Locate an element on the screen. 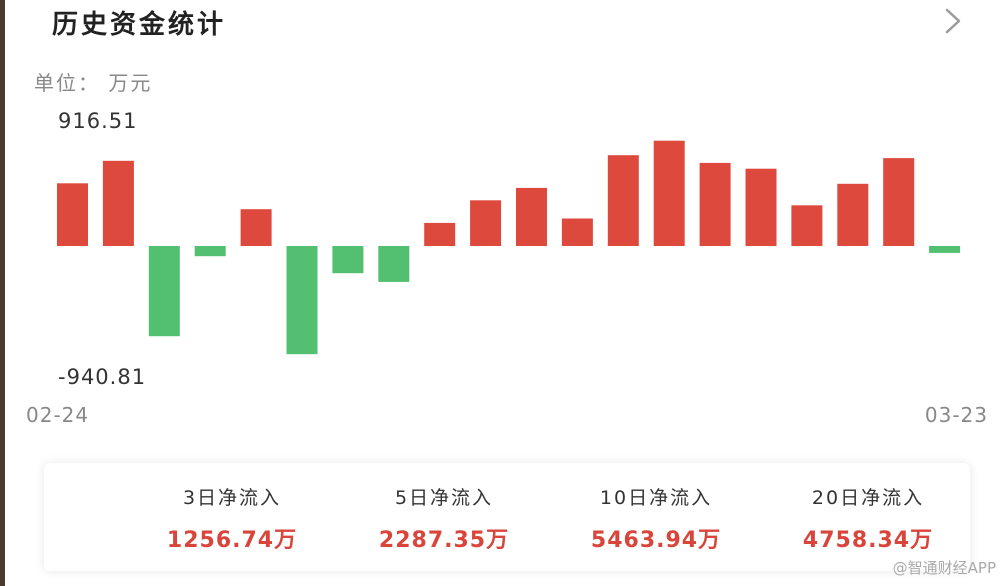  stat-3-day: 3日净流入 1256.74万 is located at coordinates (232, 518).